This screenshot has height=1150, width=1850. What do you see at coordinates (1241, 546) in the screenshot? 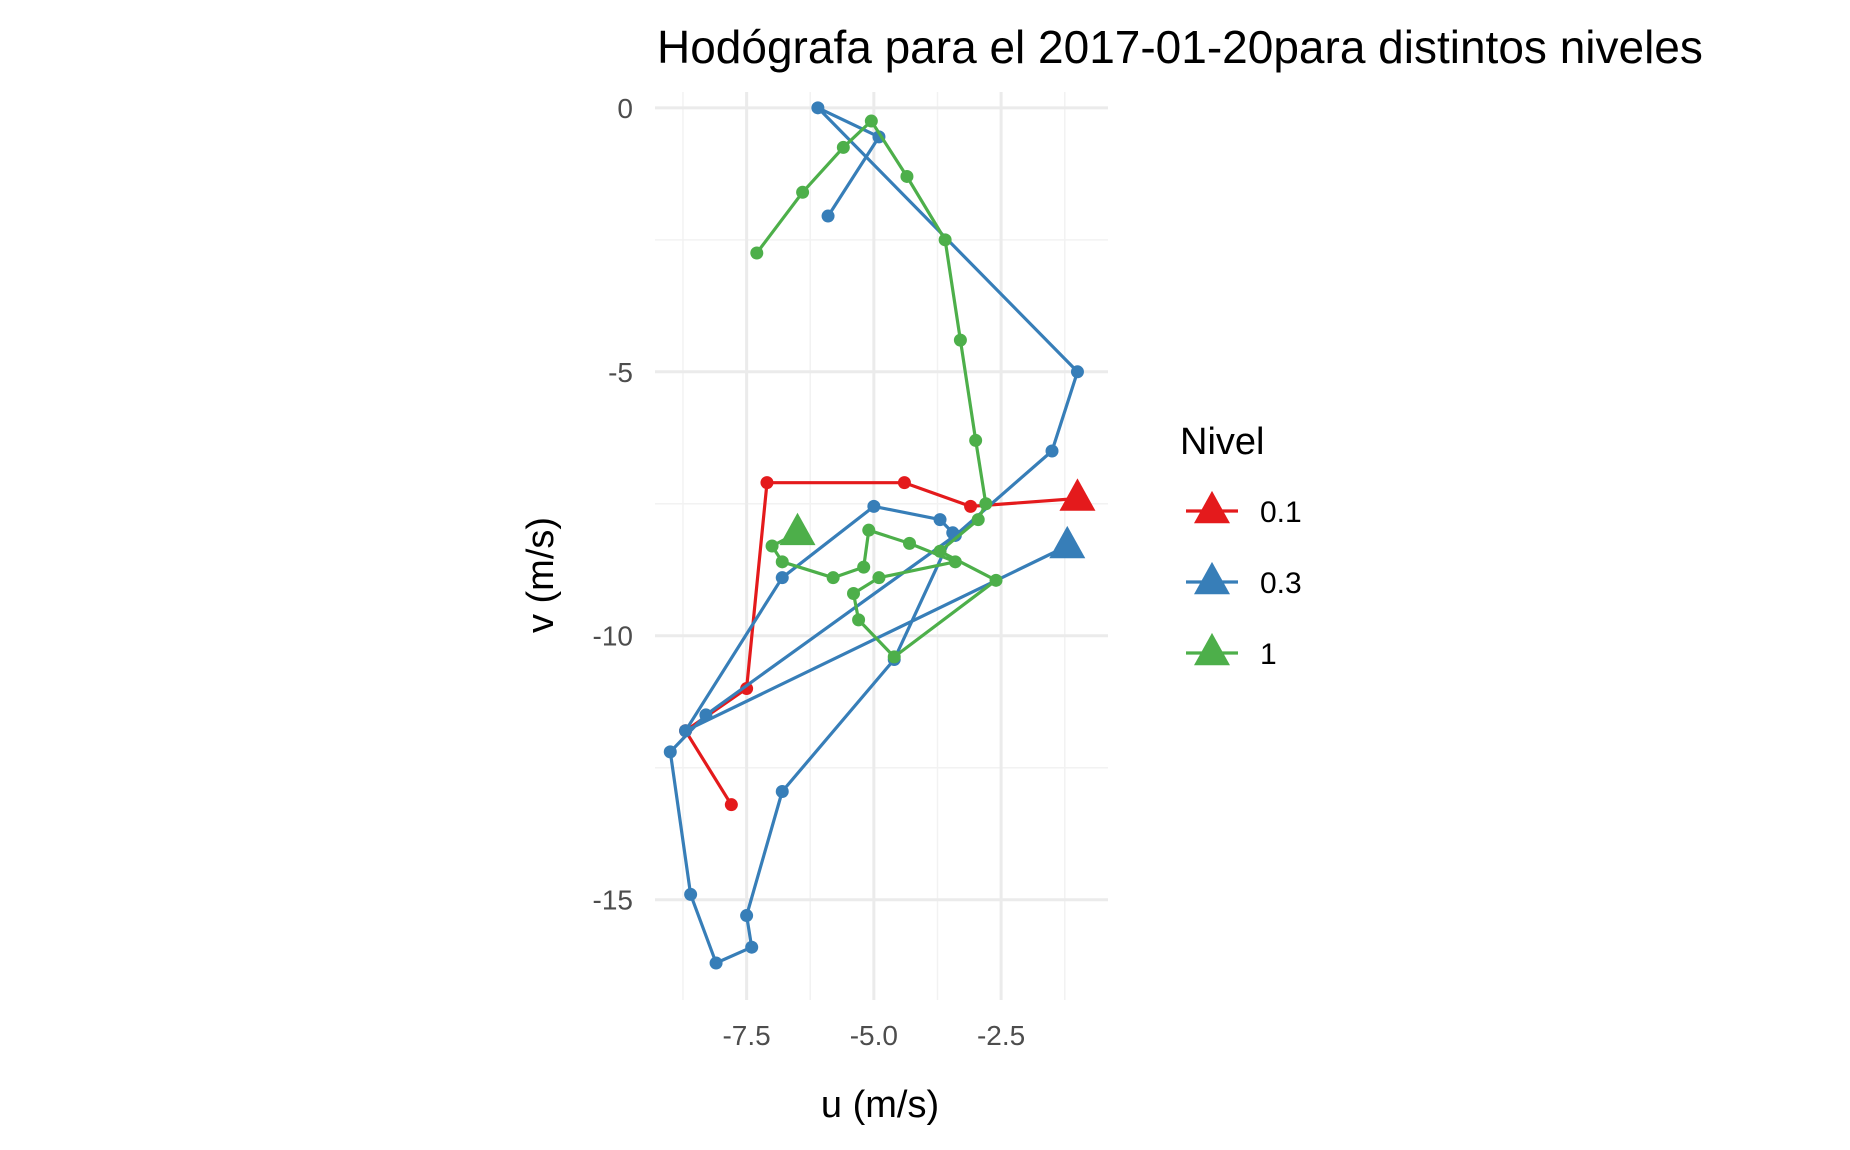
I see `legend: Nivel 0.1 0.3 1` at bounding box center [1241, 546].